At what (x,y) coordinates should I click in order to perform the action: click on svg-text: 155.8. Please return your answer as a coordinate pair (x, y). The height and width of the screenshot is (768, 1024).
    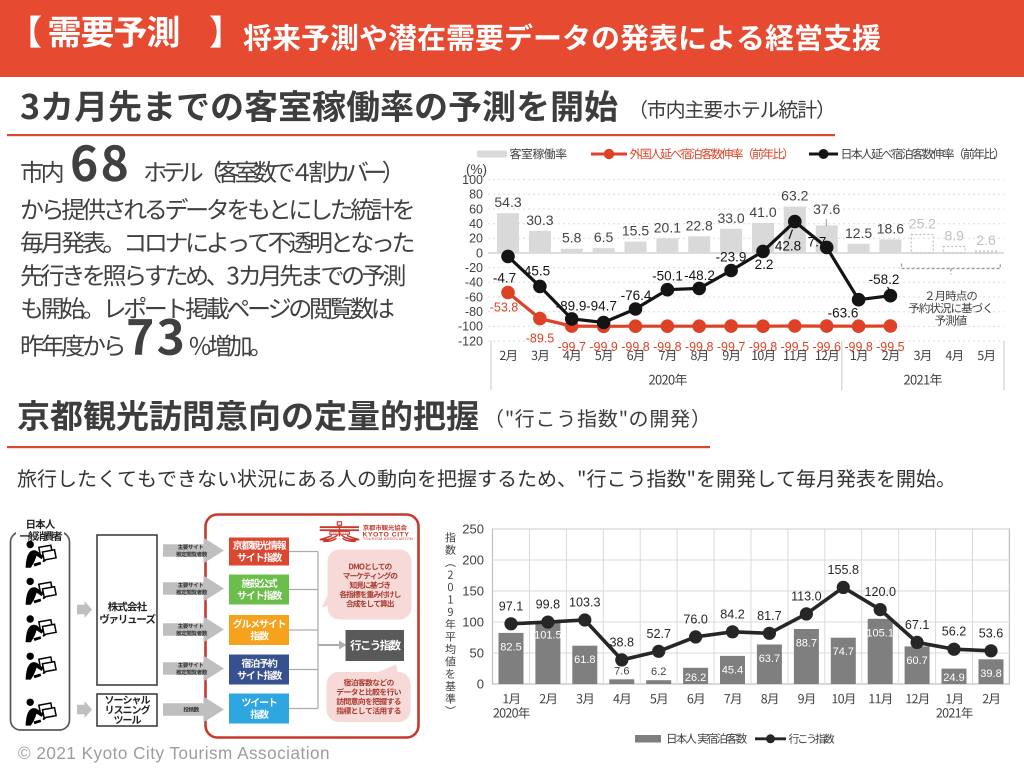
    Looking at the image, I should click on (844, 570).